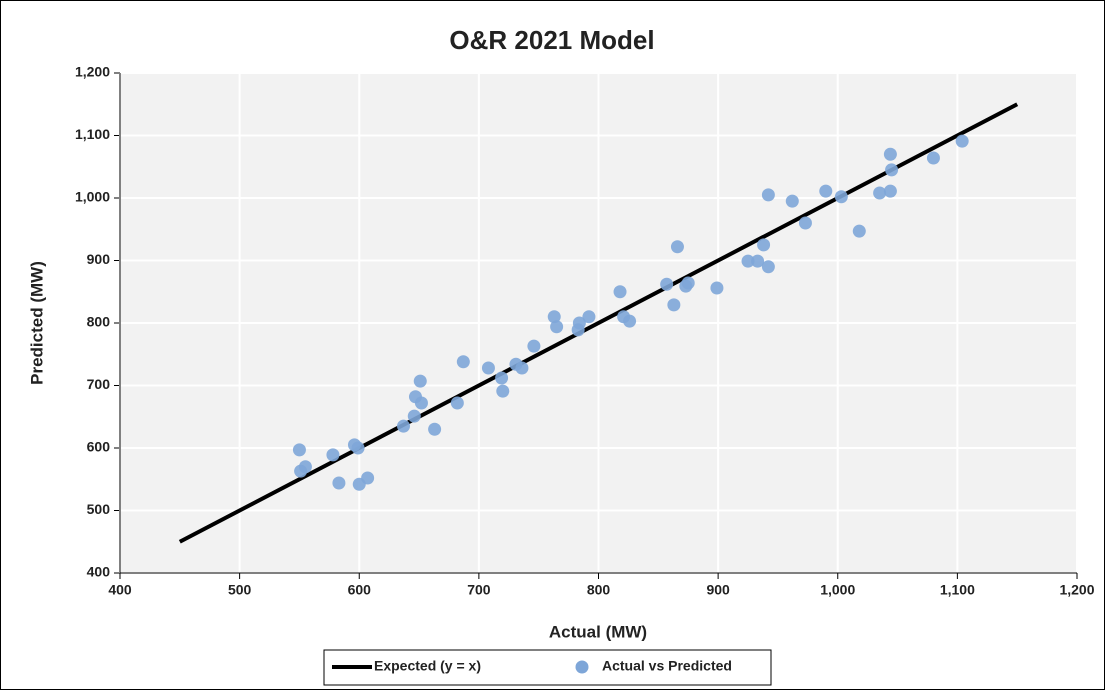 Image resolution: width=1105 pixels, height=690 pixels. What do you see at coordinates (957, 590) in the screenshot?
I see `x-tick-label: 1,100` at bounding box center [957, 590].